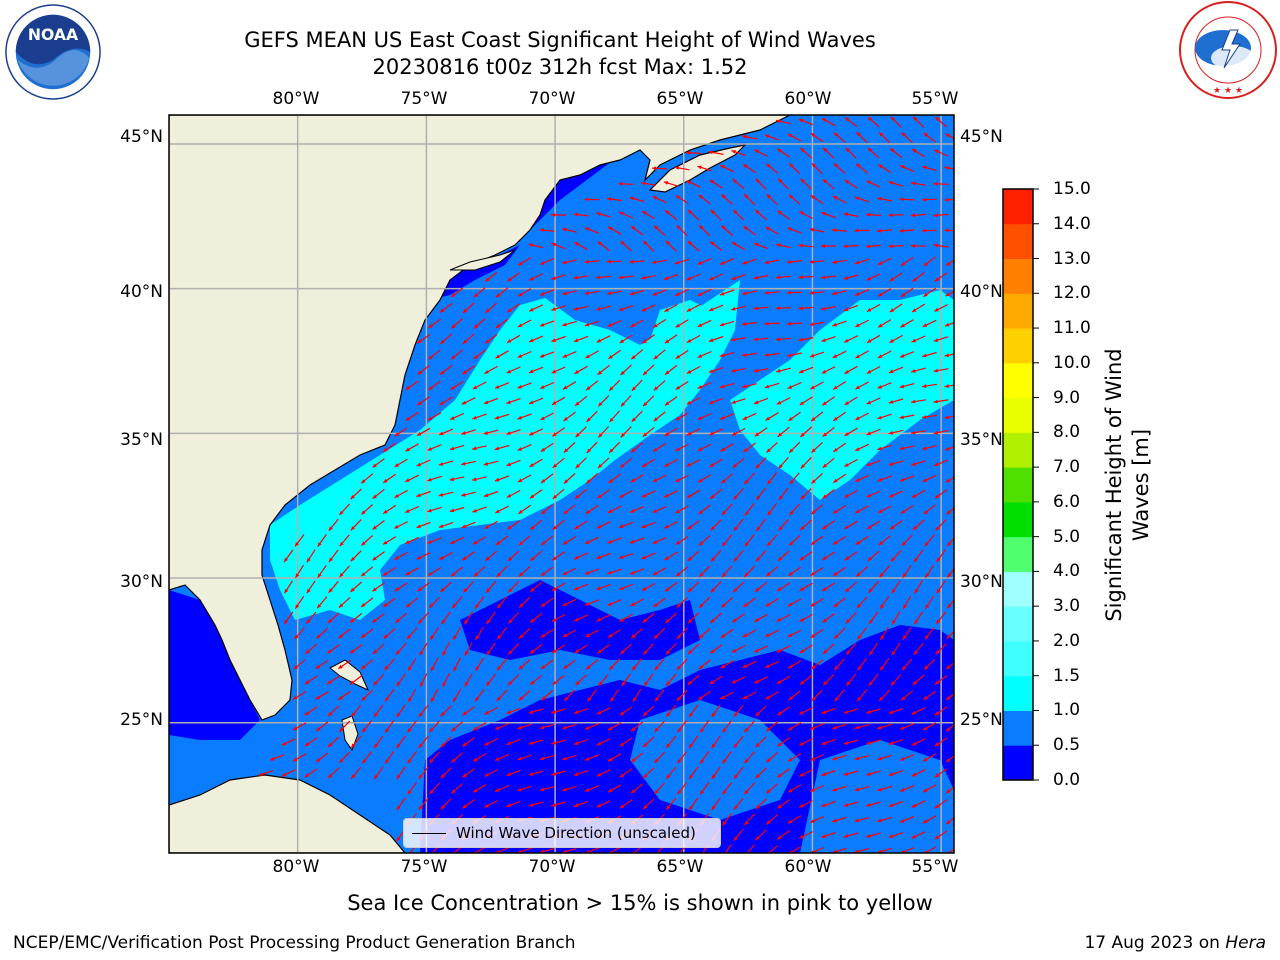 The image size is (1280, 960). What do you see at coordinates (1067, 675) in the screenshot?
I see `colorbar-tick-label: 1.5` at bounding box center [1067, 675].